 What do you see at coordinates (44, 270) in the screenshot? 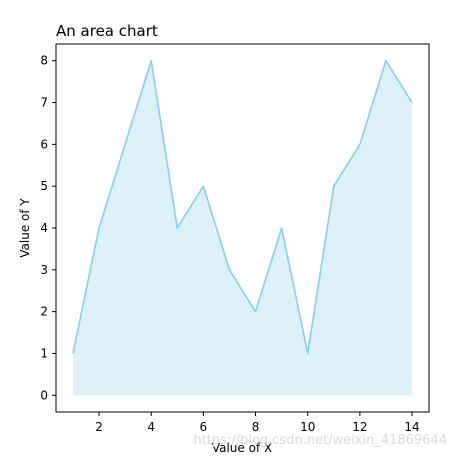
I see `y-tick-label: 3` at bounding box center [44, 270].